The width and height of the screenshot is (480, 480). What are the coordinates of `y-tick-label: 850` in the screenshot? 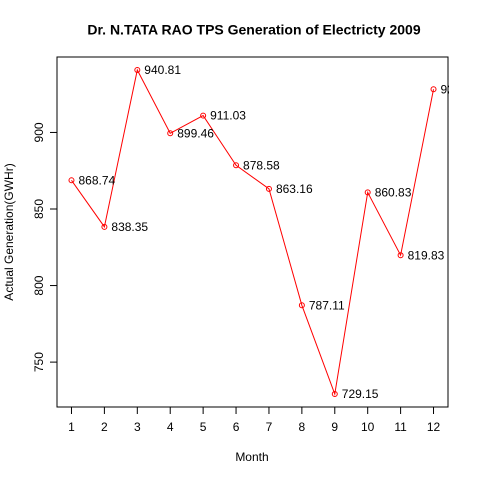 It's located at (39, 209).